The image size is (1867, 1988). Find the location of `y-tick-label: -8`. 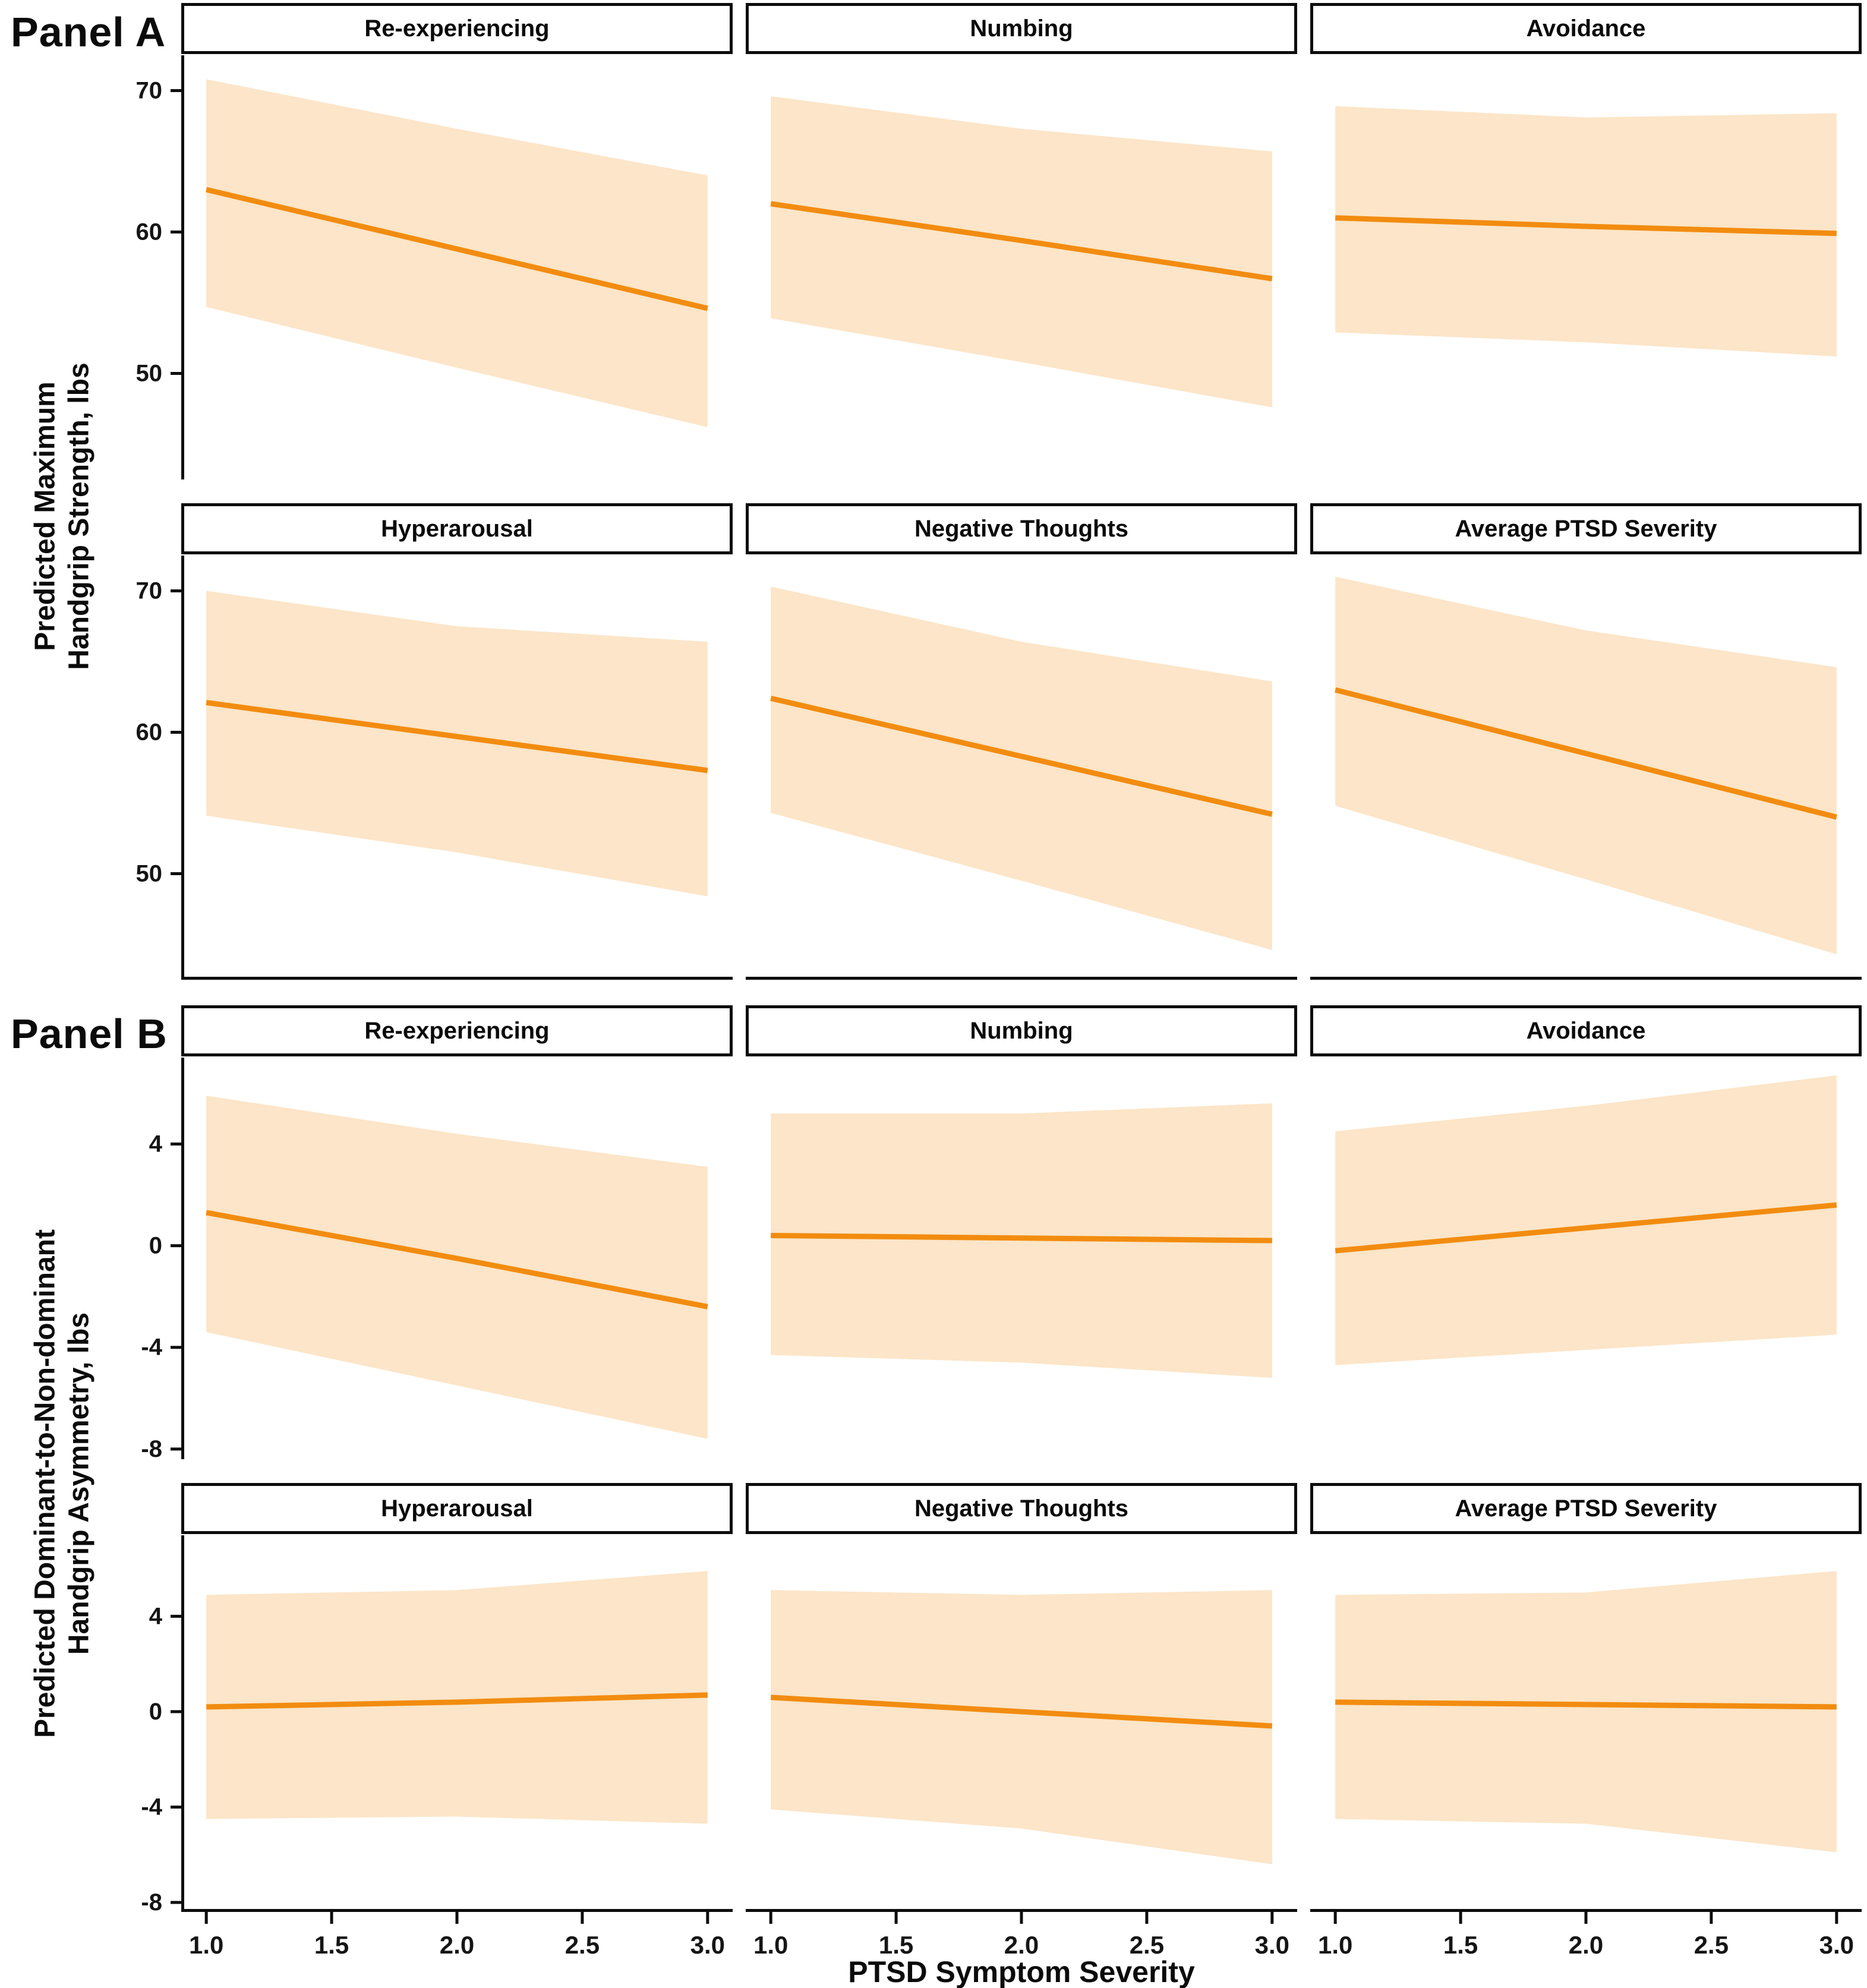

y-tick-label: -8 is located at coordinates (151, 1449).